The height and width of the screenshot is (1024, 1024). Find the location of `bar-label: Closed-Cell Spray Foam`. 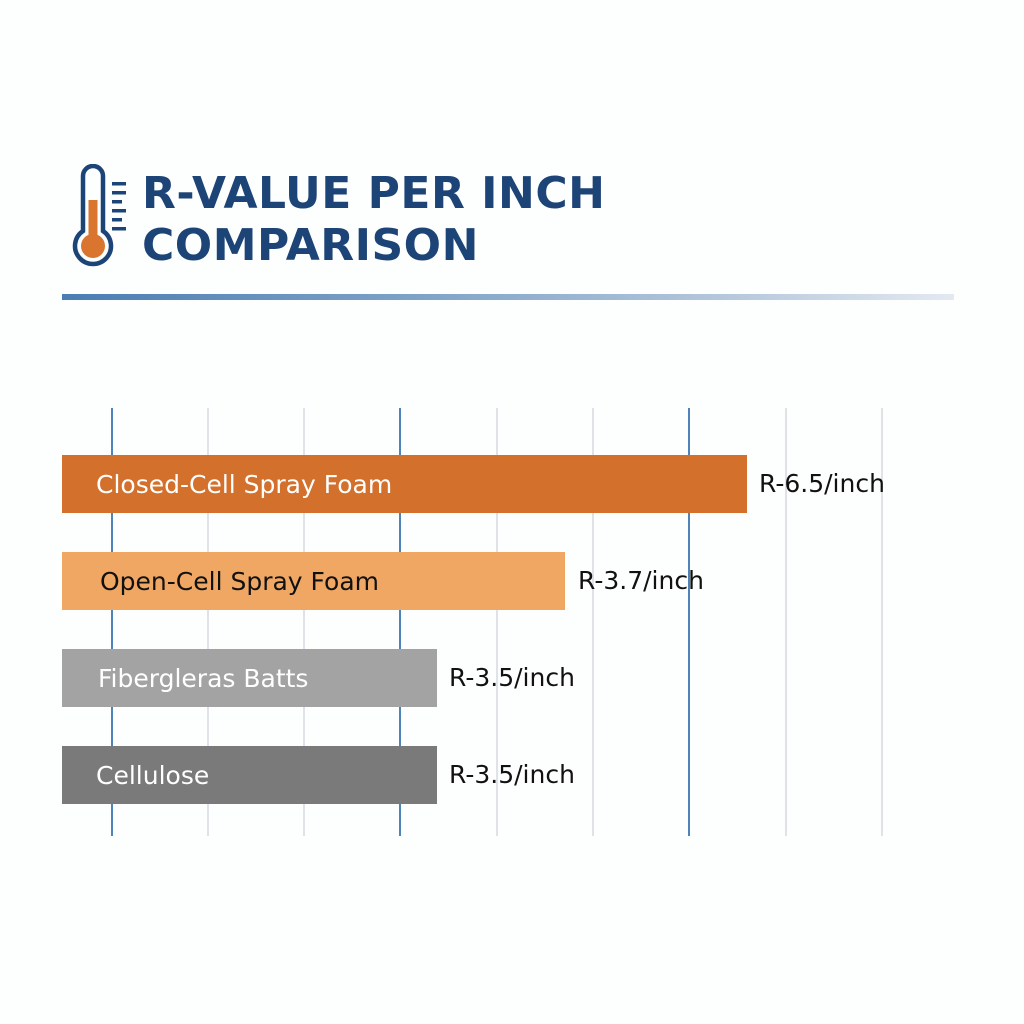

bar-label: Closed-Cell Spray Foam is located at coordinates (244, 484).